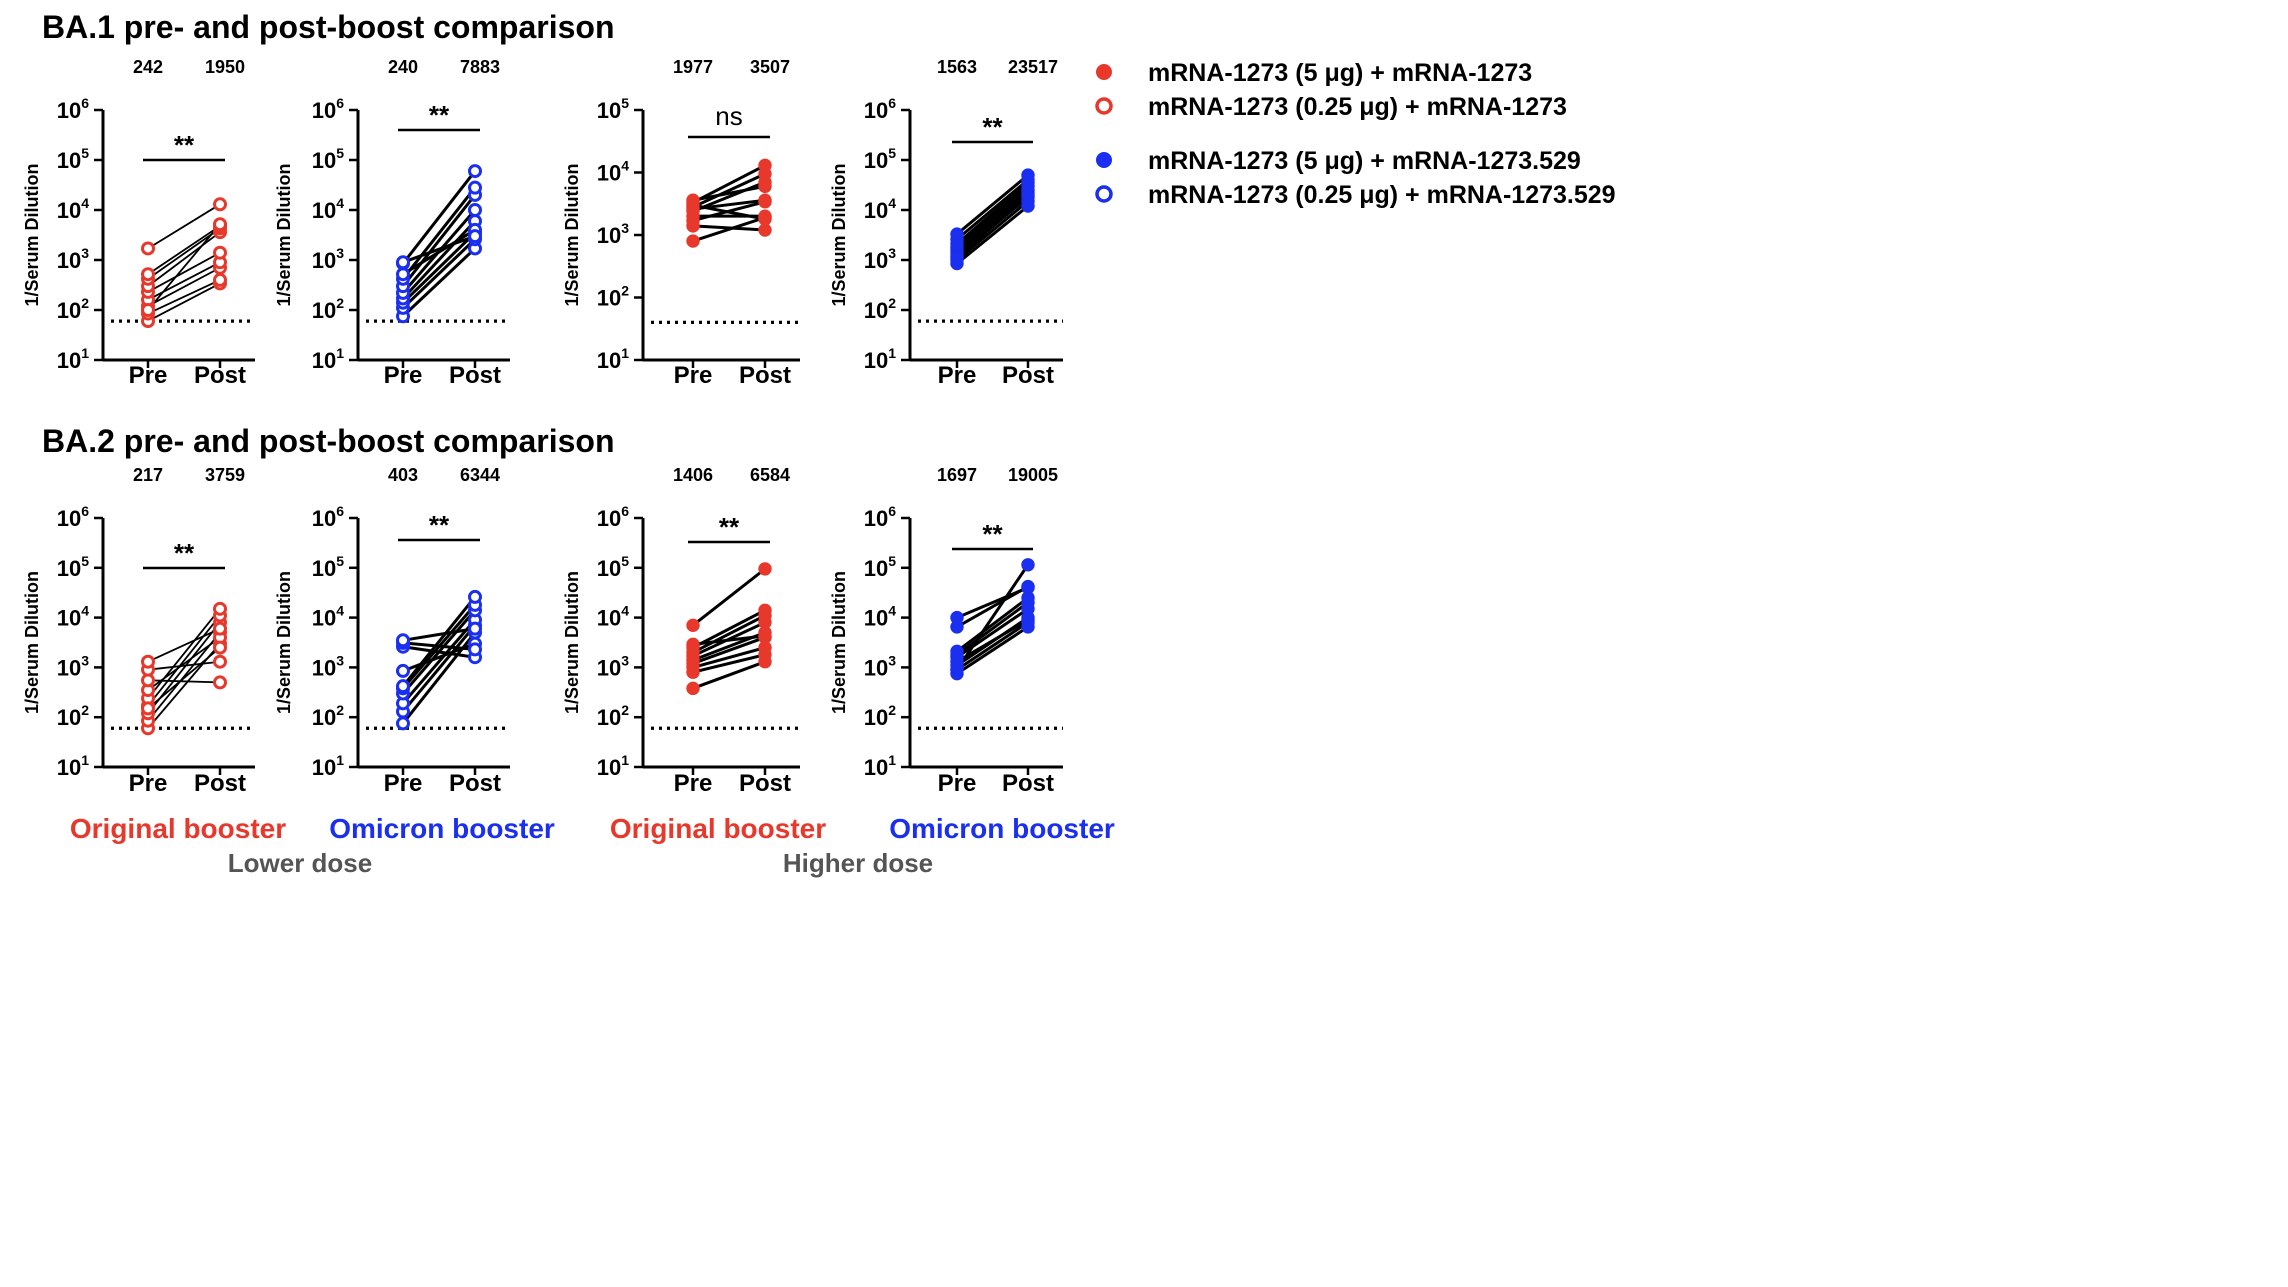  I want to click on gmt-label-post: 6584, so click(770, 475).